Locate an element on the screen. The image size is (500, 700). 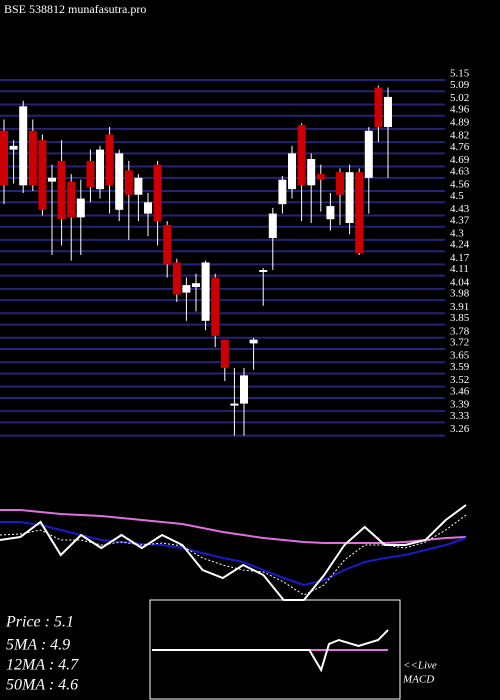
annotation: 50MA : 4.6 is located at coordinates (42, 685).